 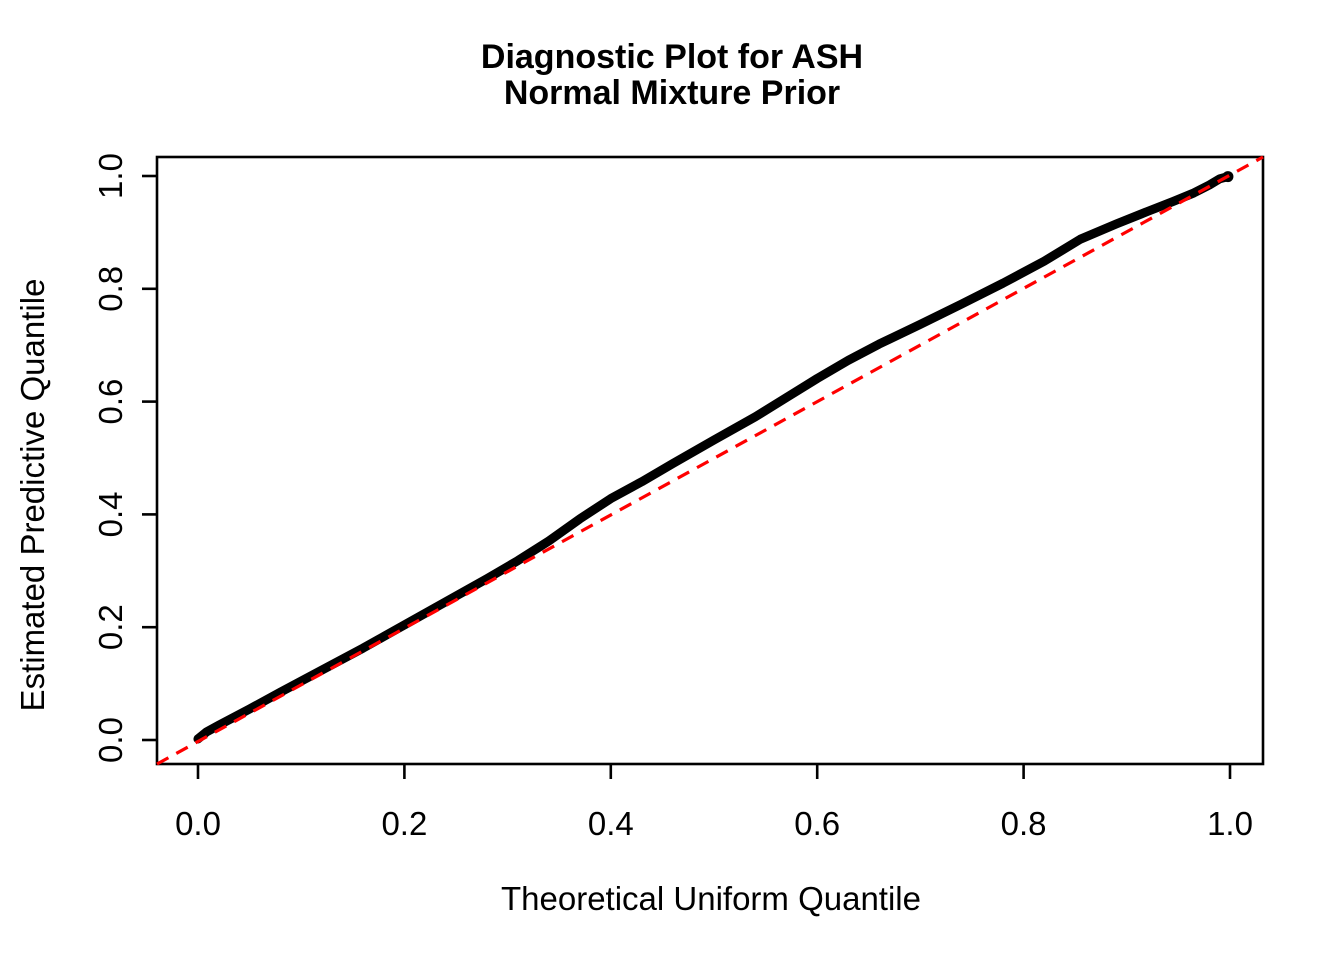 I want to click on y-tick-label: 1.0, so click(x=110, y=176).